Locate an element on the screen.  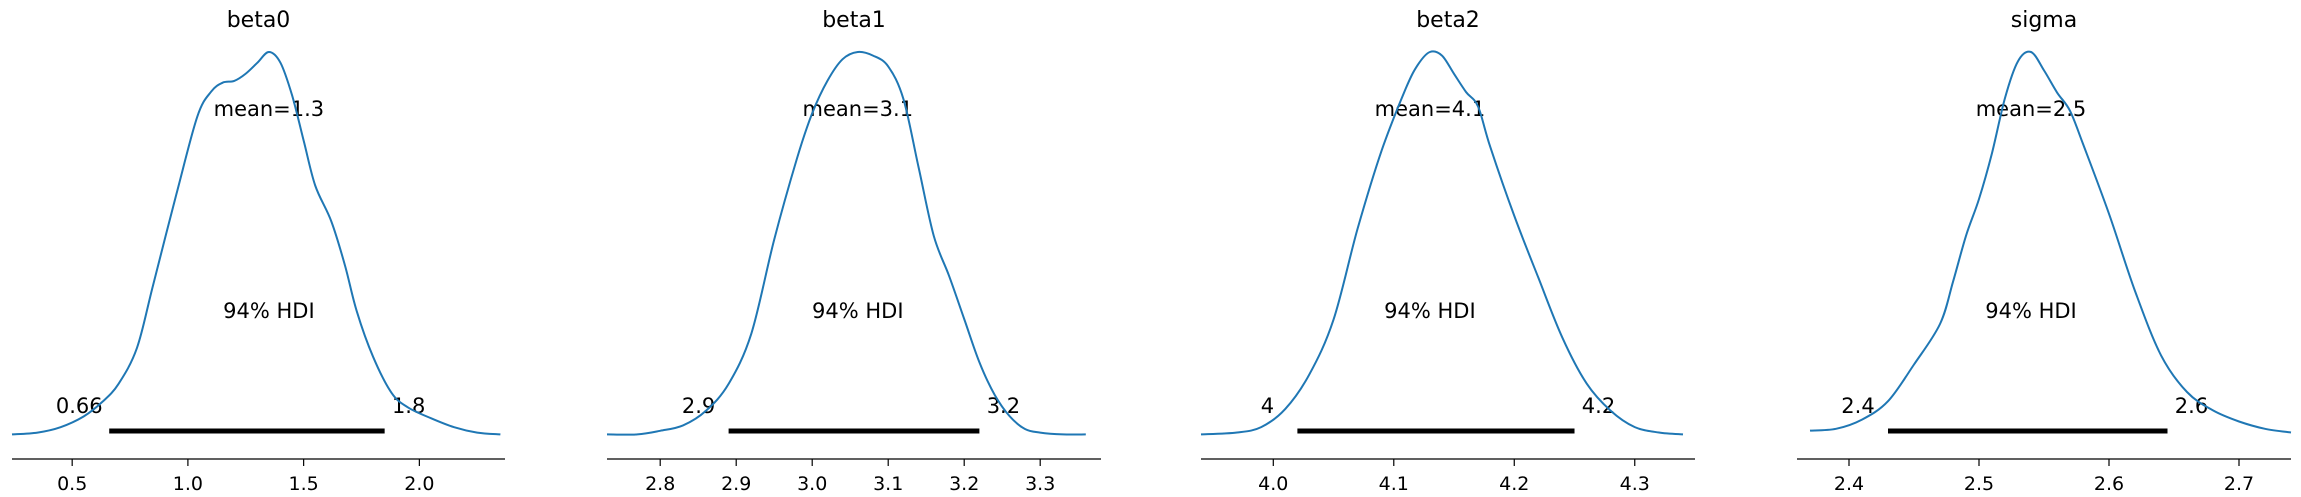
title-beta1: beta1 is located at coordinates (854, 20).